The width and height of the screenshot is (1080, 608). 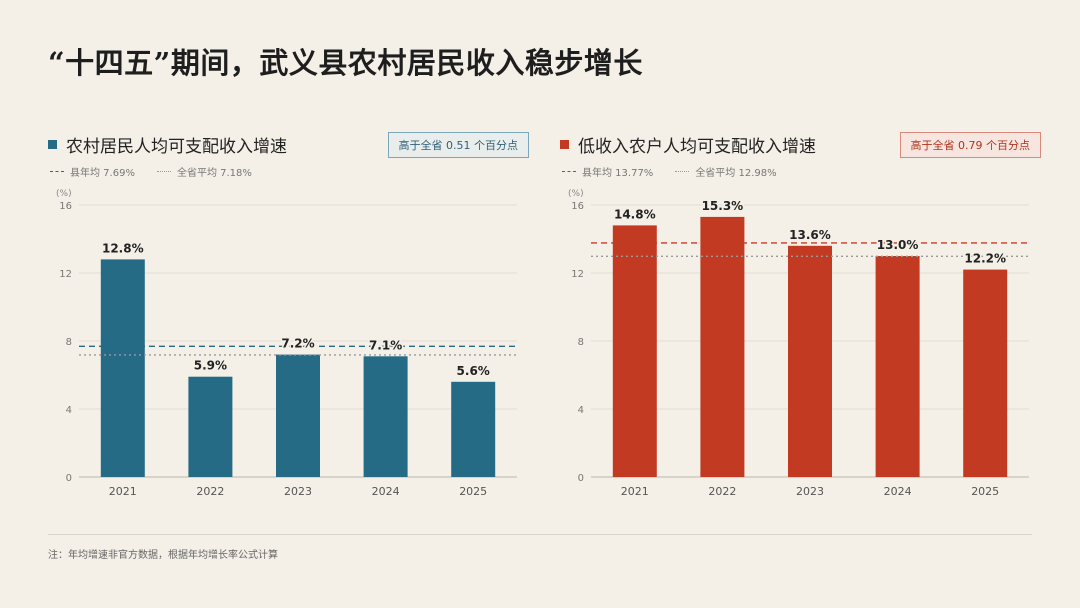 I want to click on footer-divider, so click(x=540, y=534).